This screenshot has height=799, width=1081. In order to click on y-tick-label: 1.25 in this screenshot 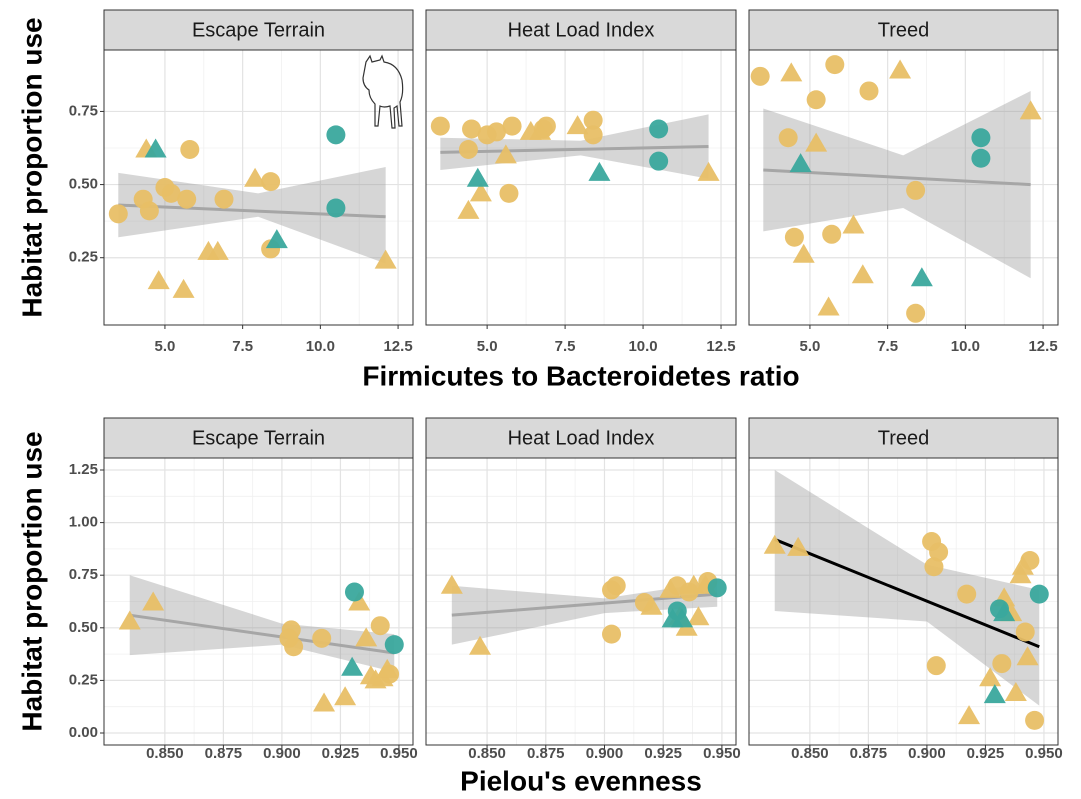, I will do `click(83, 469)`.